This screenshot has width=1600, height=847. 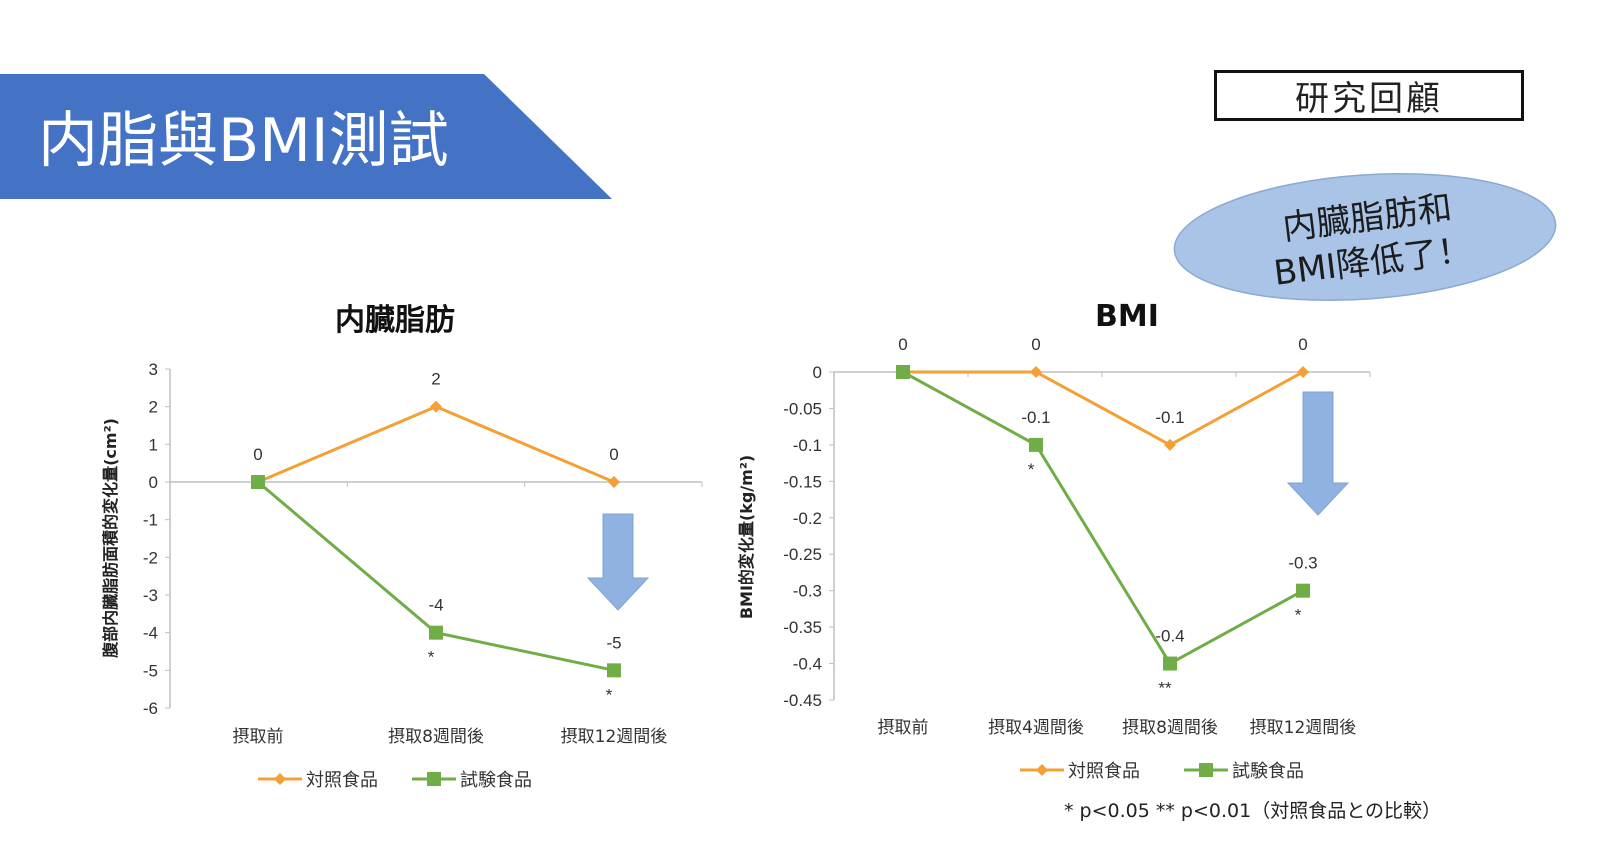 I want to click on significance-footnote: * p<0.05 ** p<0.01（対照食品との比較）, so click(x=1252, y=811).